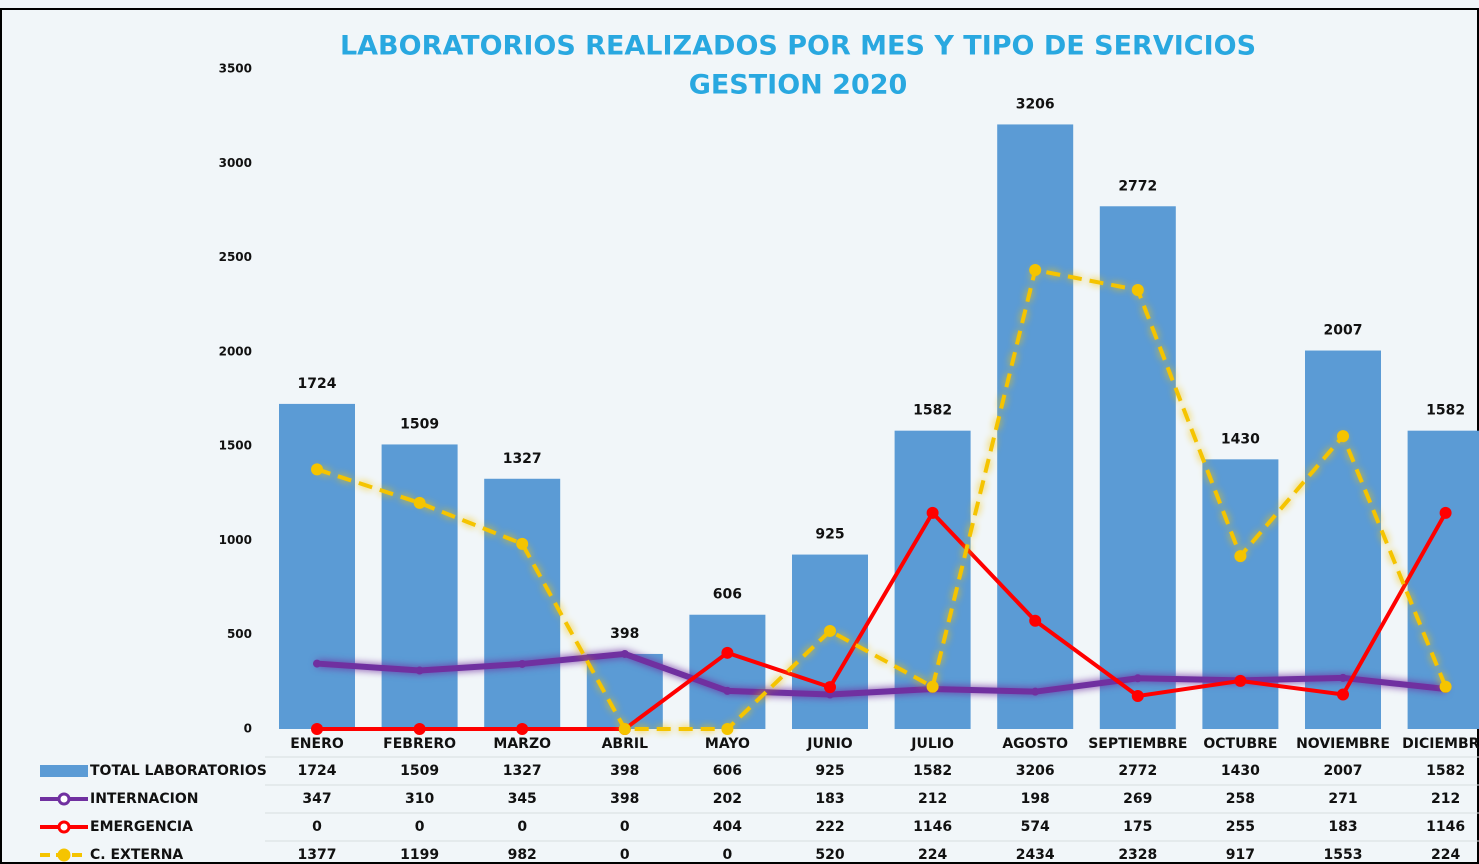 The height and width of the screenshot is (864, 1479). What do you see at coordinates (1343, 744) in the screenshot?
I see `x-tick-label: NOVIEMBRE` at bounding box center [1343, 744].